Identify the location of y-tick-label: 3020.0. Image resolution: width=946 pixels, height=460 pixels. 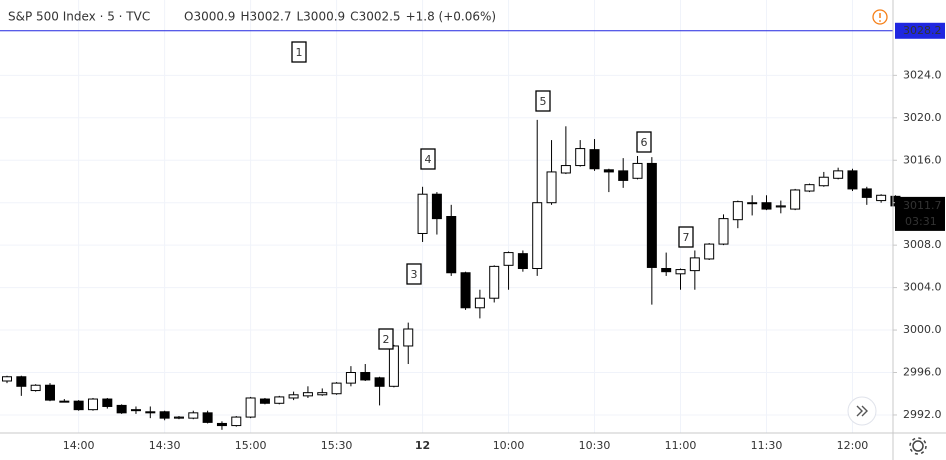
(922, 117).